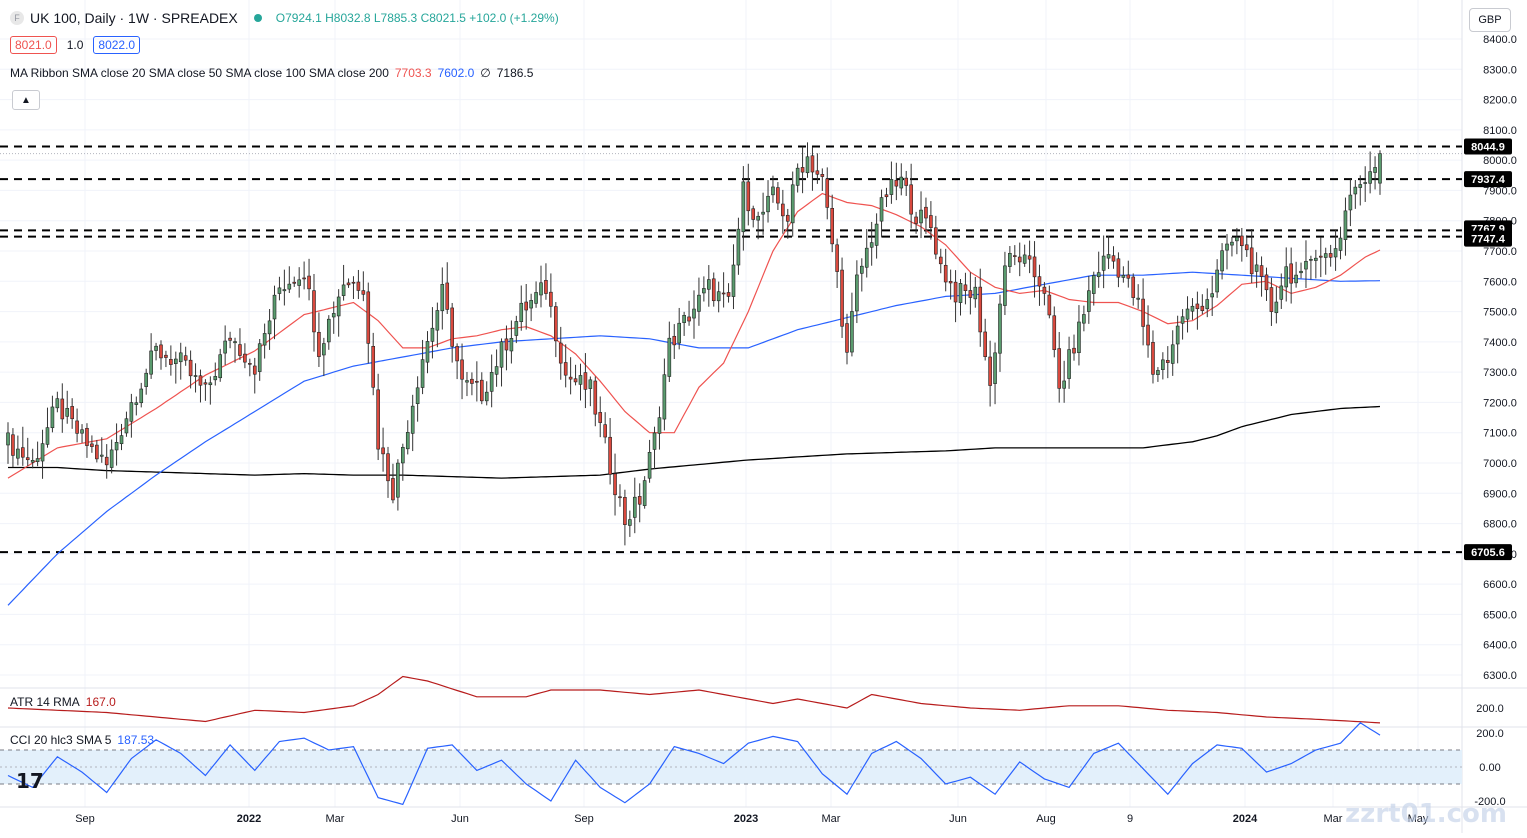 The width and height of the screenshot is (1527, 838). Describe the element at coordinates (831, 819) in the screenshot. I see `time-tick-label: Mar` at that location.